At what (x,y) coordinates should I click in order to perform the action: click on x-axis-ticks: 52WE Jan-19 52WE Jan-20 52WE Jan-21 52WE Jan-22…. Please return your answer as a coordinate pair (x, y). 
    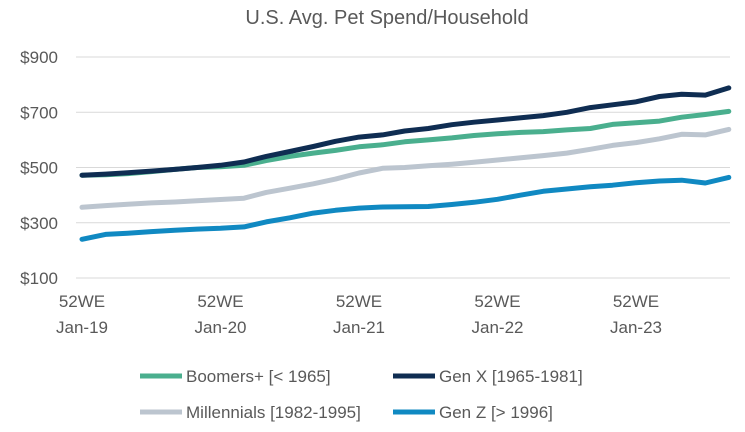
    Looking at the image, I should click on (359, 314).